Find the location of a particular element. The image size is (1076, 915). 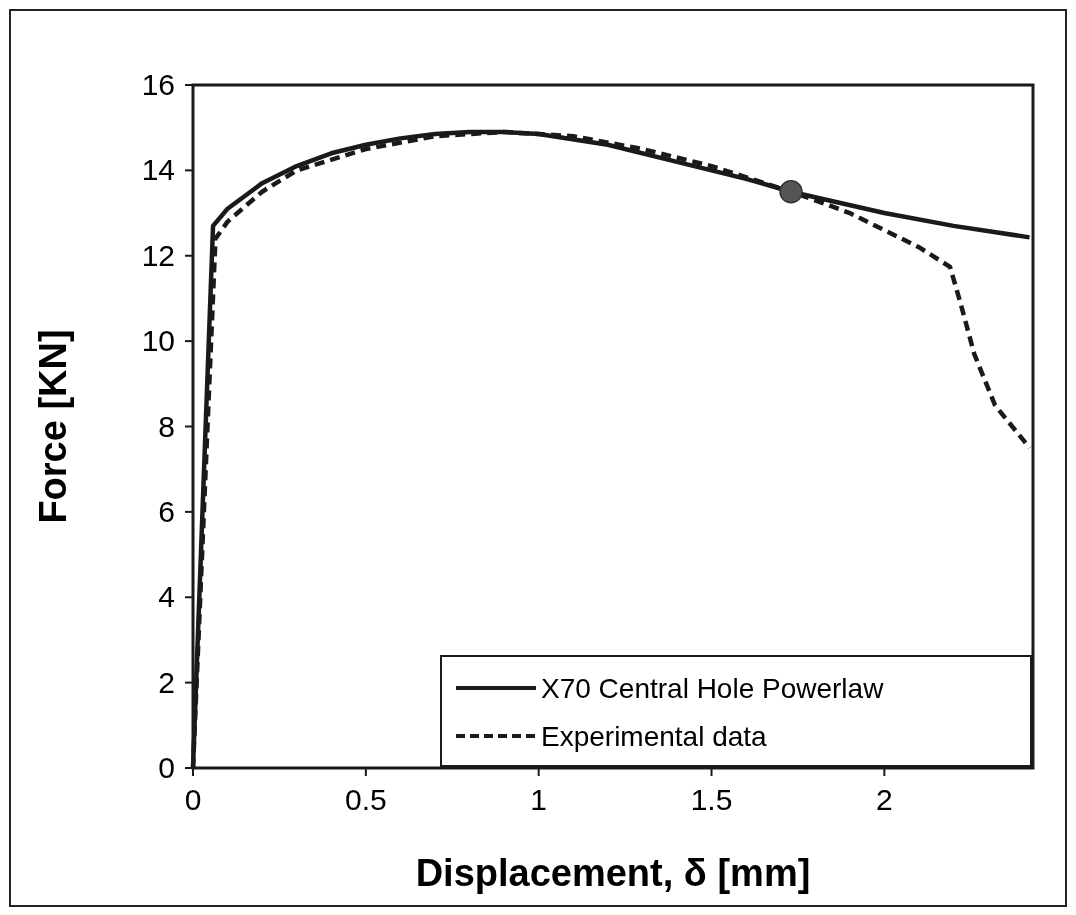

x-axis-title: Displacement, δ [mm] is located at coordinates (613, 873).